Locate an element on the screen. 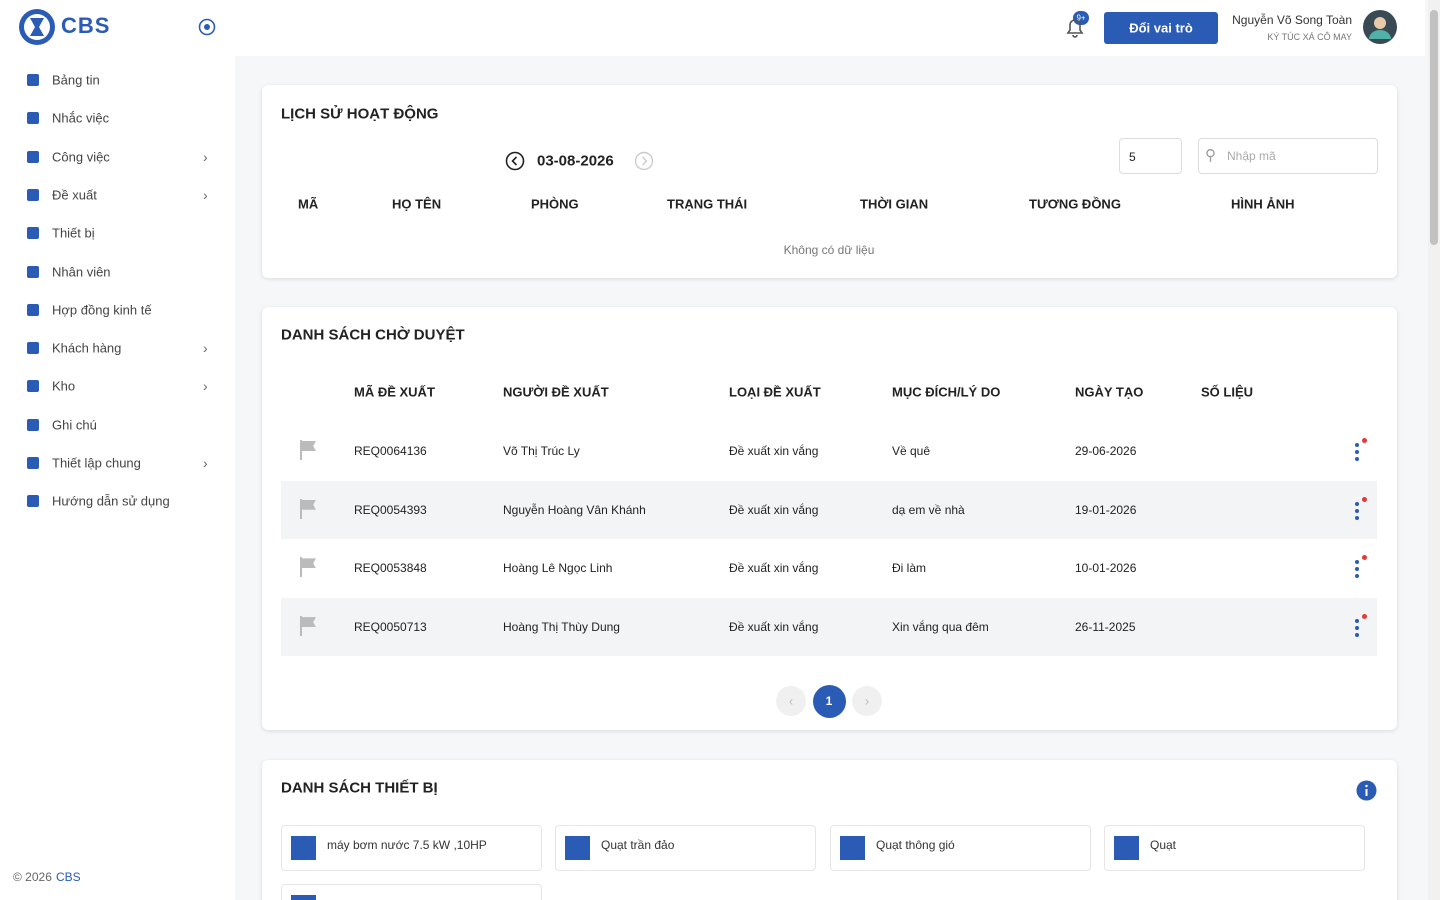  column-header: MÃ ĐỀ XUẤT is located at coordinates (394, 392).